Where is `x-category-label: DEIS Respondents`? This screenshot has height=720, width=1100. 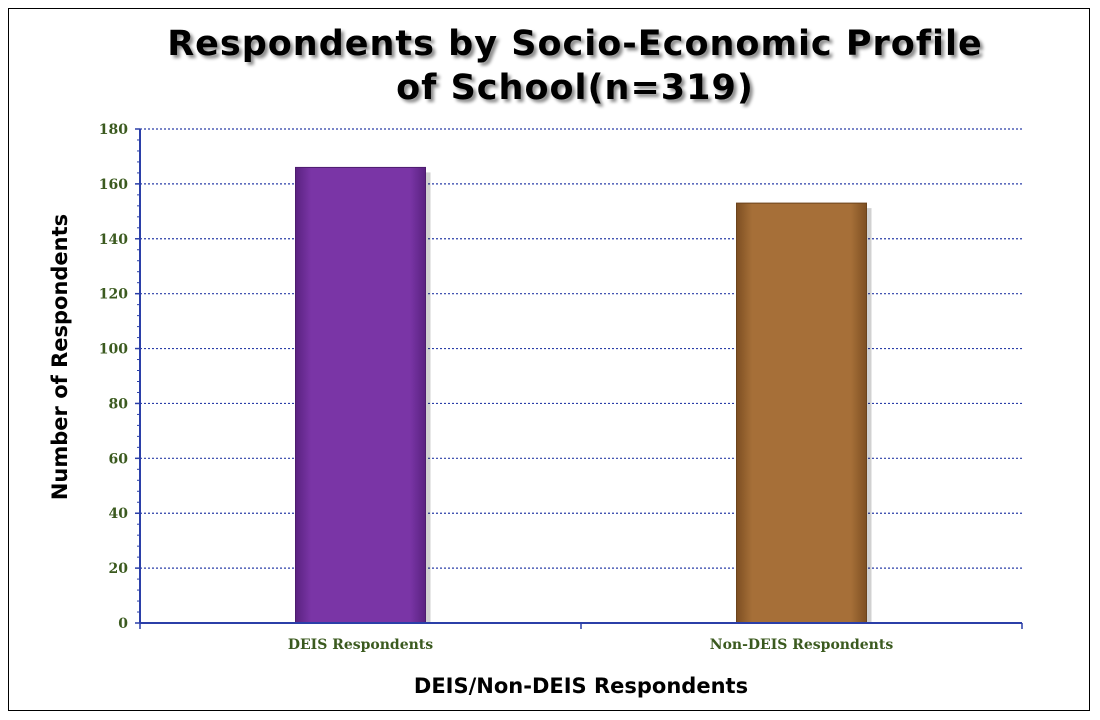 x-category-label: DEIS Respondents is located at coordinates (360, 645).